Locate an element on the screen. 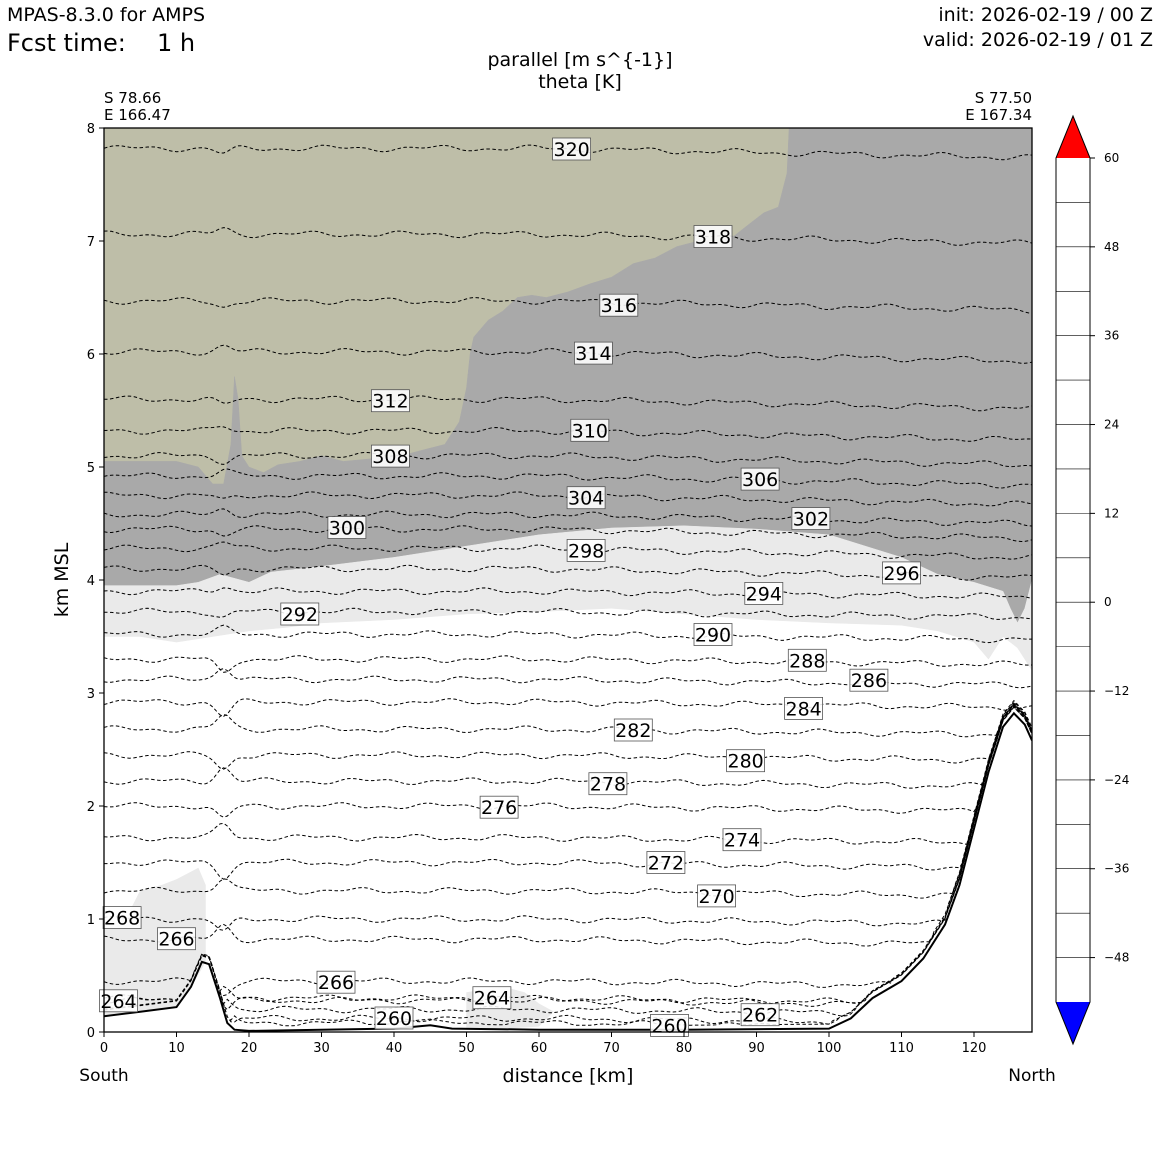  contour-label-text: 320 is located at coordinates (571, 150).